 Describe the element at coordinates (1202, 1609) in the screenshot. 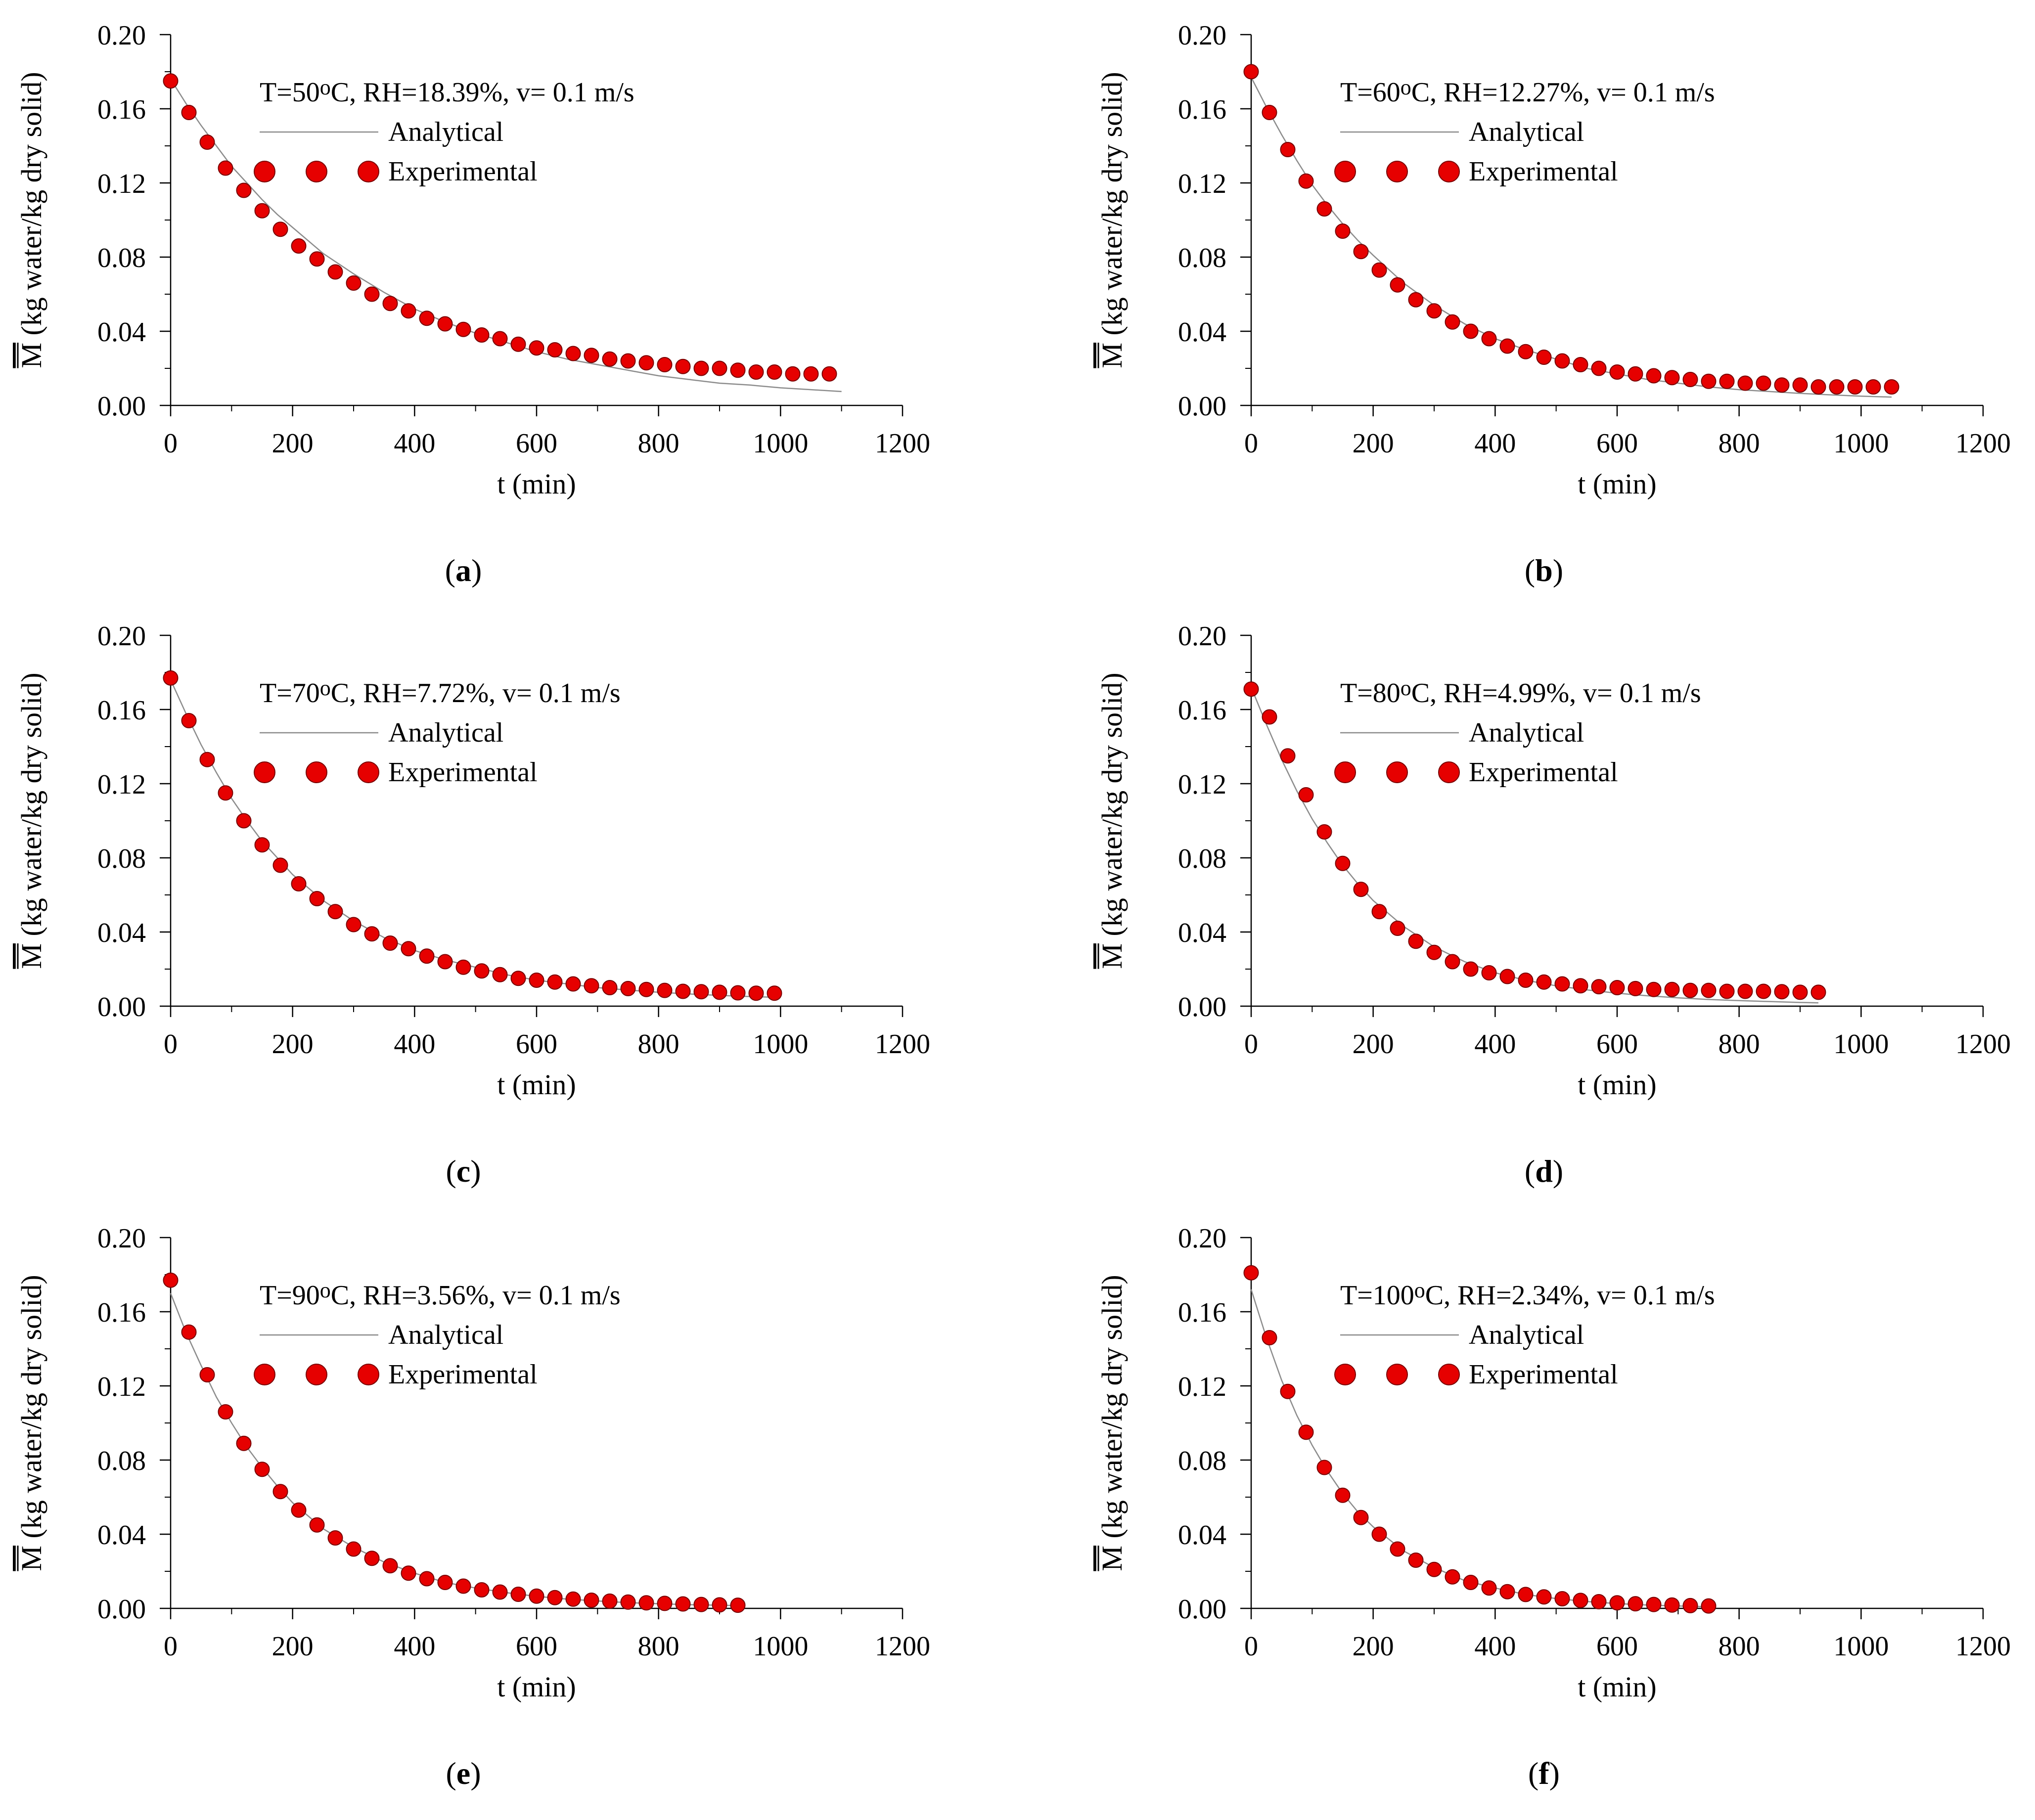

I see `y-tick-label: 0.00` at that location.